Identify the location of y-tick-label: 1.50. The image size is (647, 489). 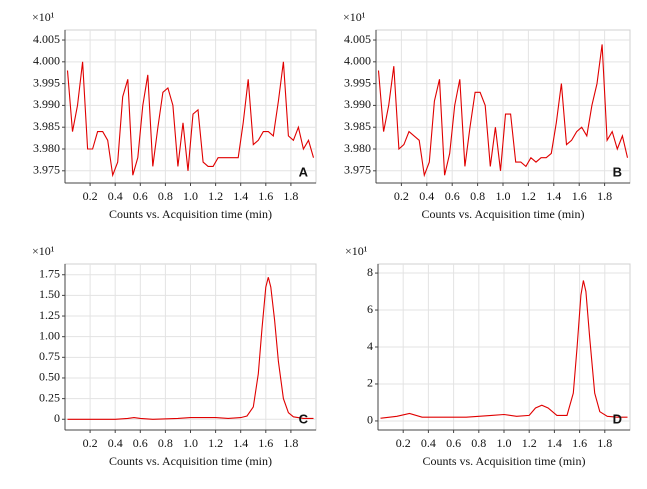
(49, 294).